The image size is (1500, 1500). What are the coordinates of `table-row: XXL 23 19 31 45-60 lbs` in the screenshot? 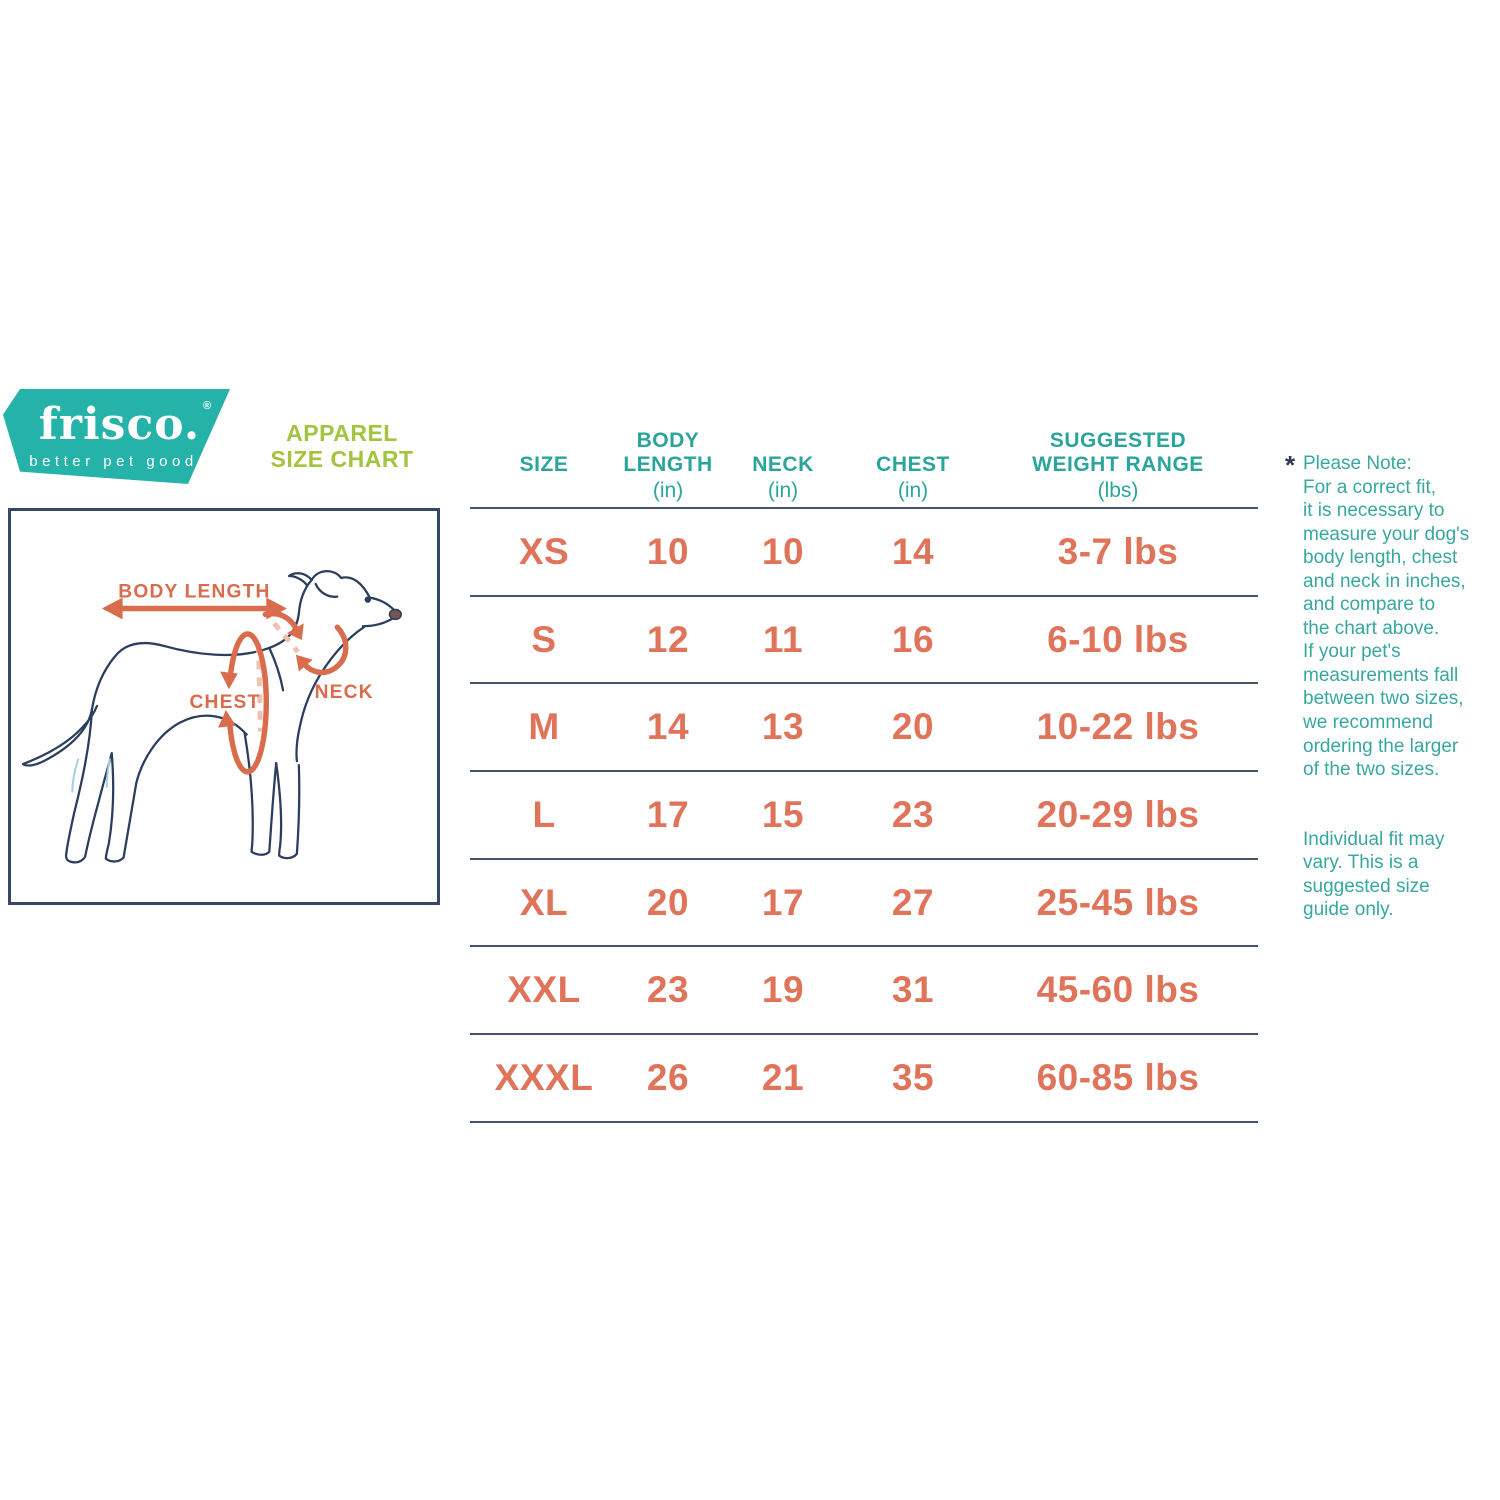 It's located at (864, 989).